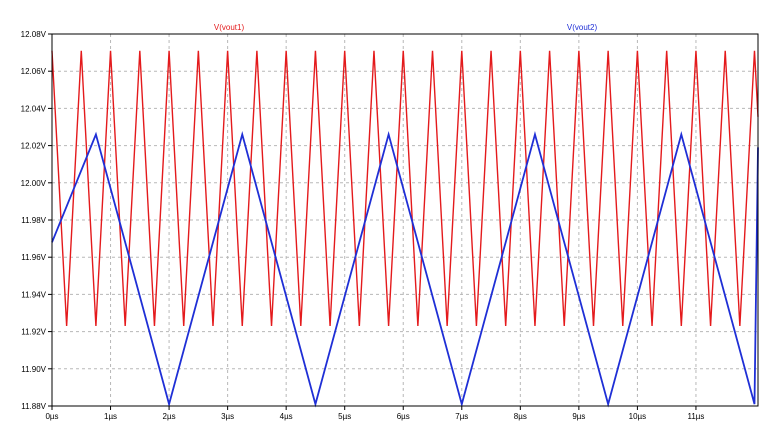 This screenshot has height=438, width=779. I want to click on y-tick-label: 11.98V, so click(33, 220).